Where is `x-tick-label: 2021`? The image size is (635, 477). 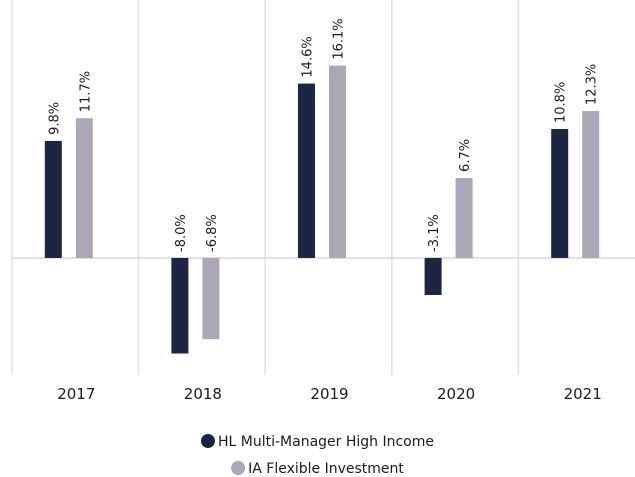
x-tick-label: 2021 is located at coordinates (583, 394).